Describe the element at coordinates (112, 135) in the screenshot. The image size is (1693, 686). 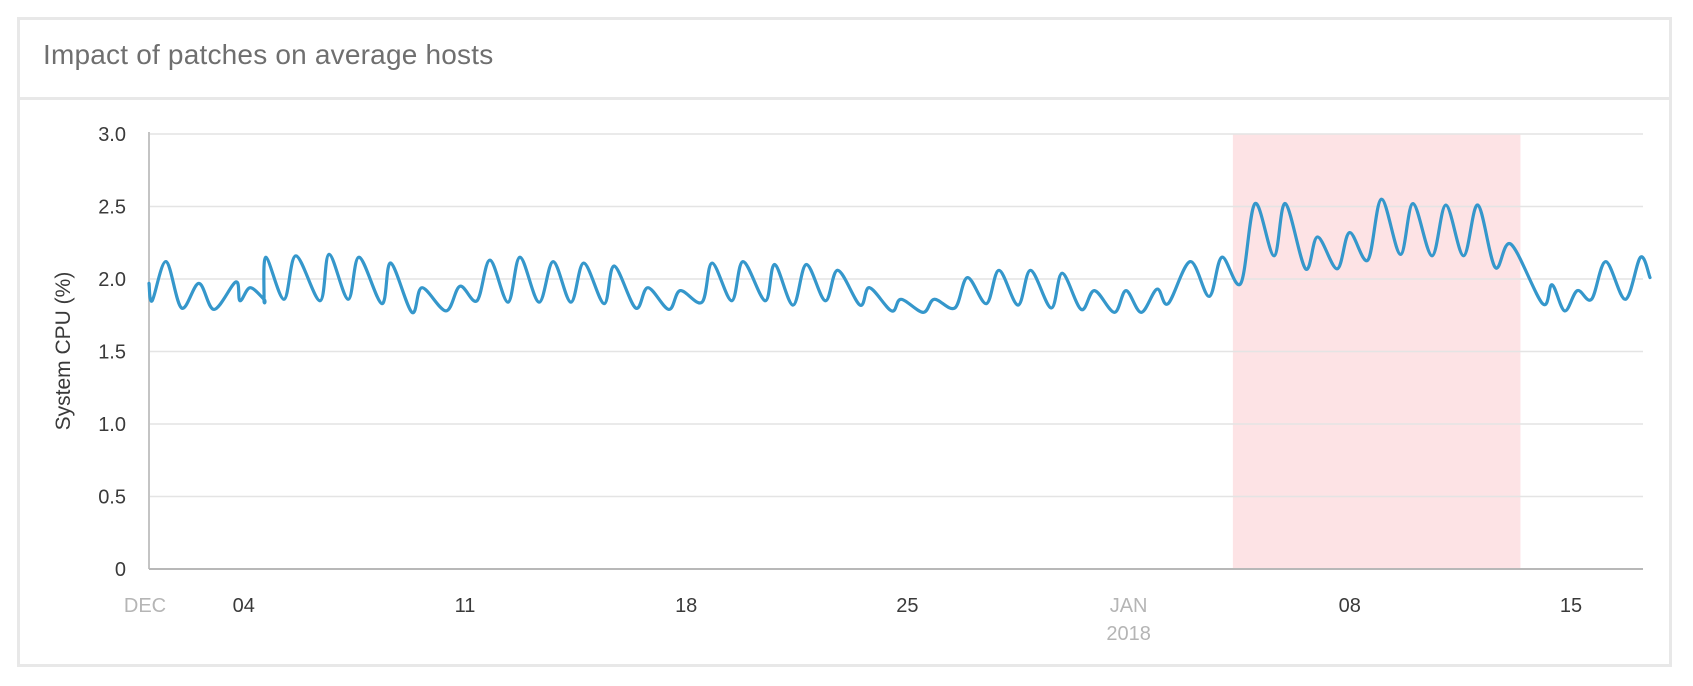
I see `y-tick-label: 3.0` at that location.